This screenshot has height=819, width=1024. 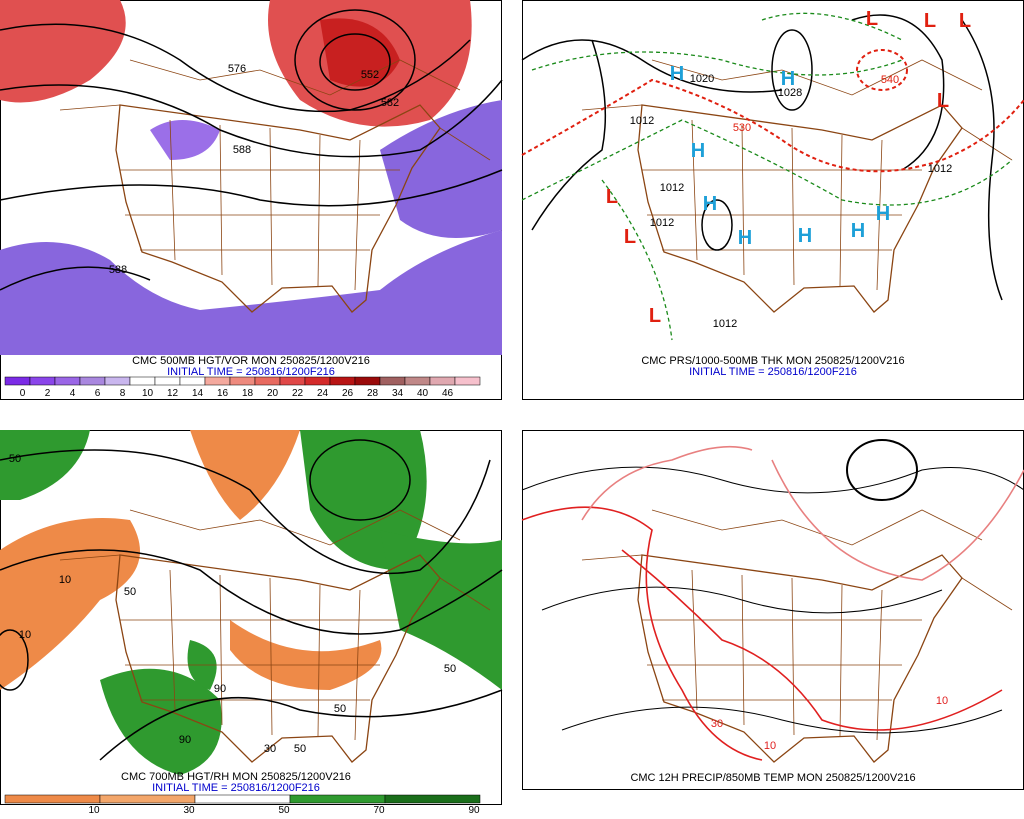 I want to click on colorbar-label: 70, so click(x=379, y=810).